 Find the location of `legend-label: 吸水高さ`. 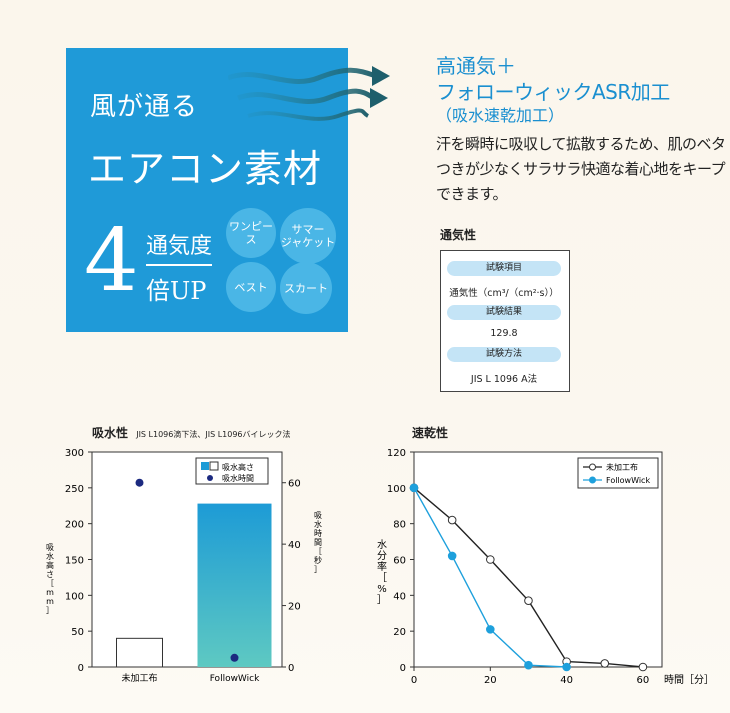

legend-label: 吸水高さ is located at coordinates (238, 467).